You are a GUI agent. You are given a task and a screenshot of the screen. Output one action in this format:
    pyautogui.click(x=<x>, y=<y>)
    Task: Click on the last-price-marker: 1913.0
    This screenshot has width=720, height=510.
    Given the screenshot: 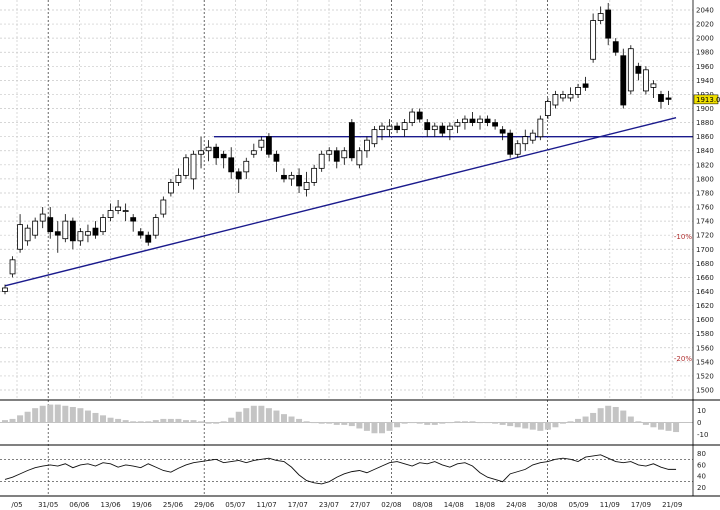 What is the action you would take?
    pyautogui.click(x=706, y=99)
    